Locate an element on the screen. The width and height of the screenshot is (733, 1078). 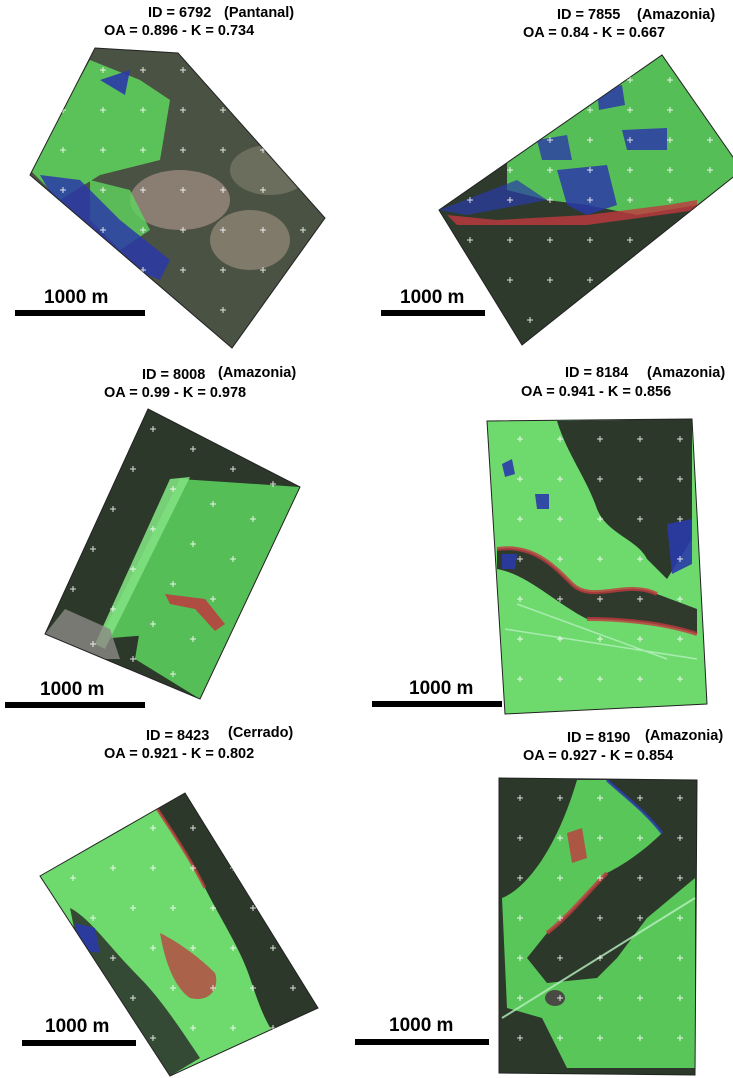
panel-region-label: (Pantanal) is located at coordinates (259, 13).